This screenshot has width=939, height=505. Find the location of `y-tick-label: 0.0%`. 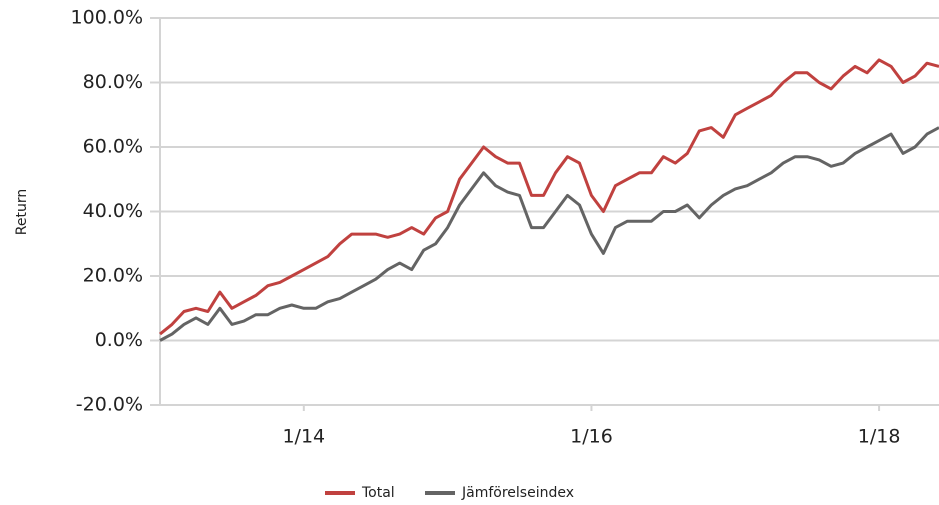

y-tick-label: 0.0% is located at coordinates (119, 340).